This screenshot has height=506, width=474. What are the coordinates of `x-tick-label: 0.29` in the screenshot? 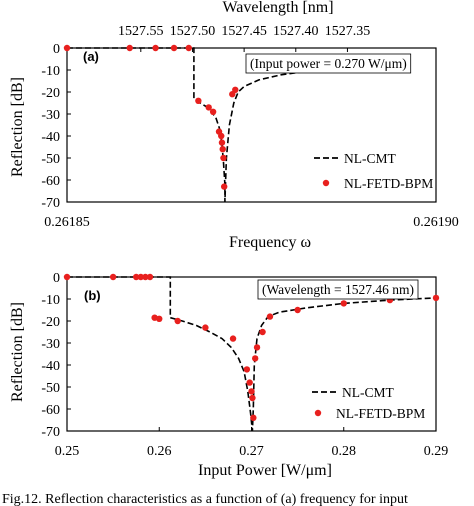 It's located at (436, 451).